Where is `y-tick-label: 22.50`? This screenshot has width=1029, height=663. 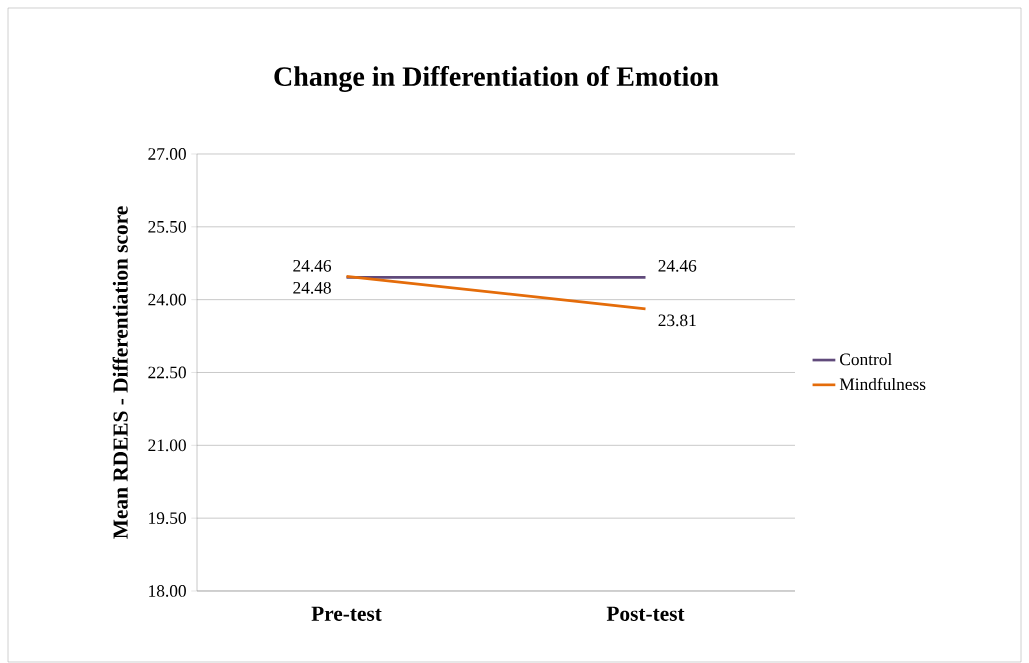 y-tick-label: 22.50 is located at coordinates (167, 372).